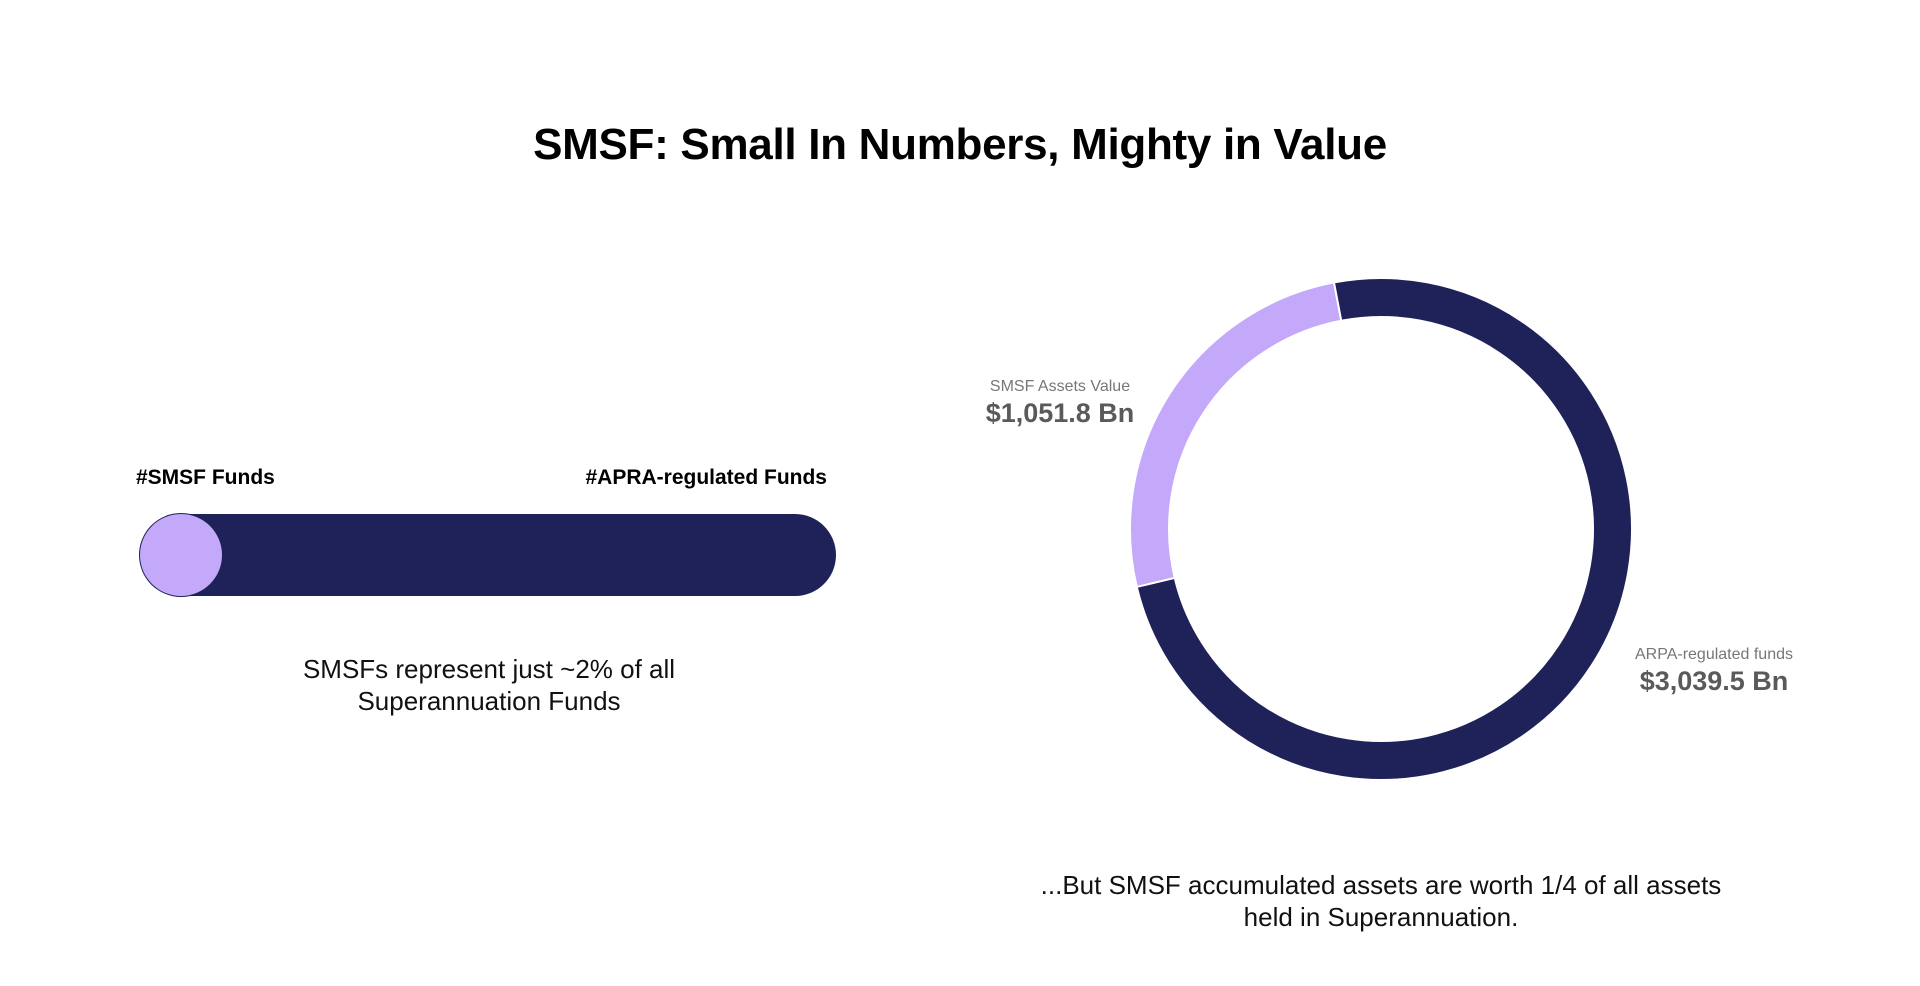 This screenshot has height=986, width=1920. I want to click on slice-label-apra: ARPA-regulated funds $3,039.5 Bn, so click(1714, 671).